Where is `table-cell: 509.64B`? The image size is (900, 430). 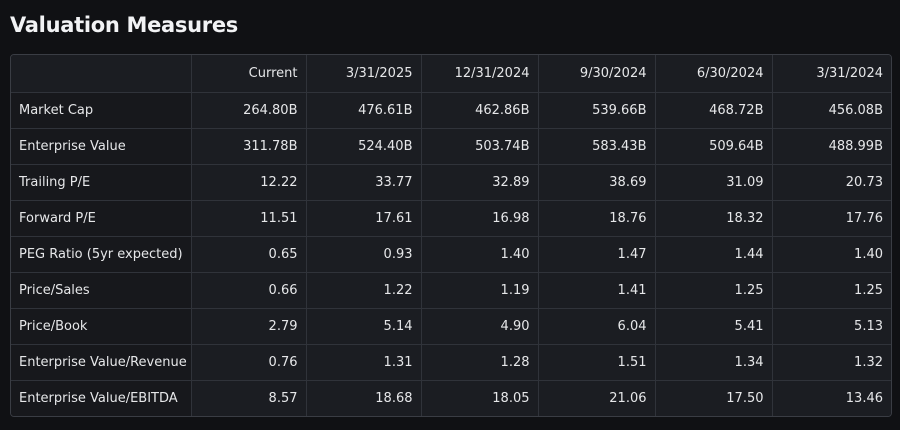
table-cell: 509.64B is located at coordinates (714, 146).